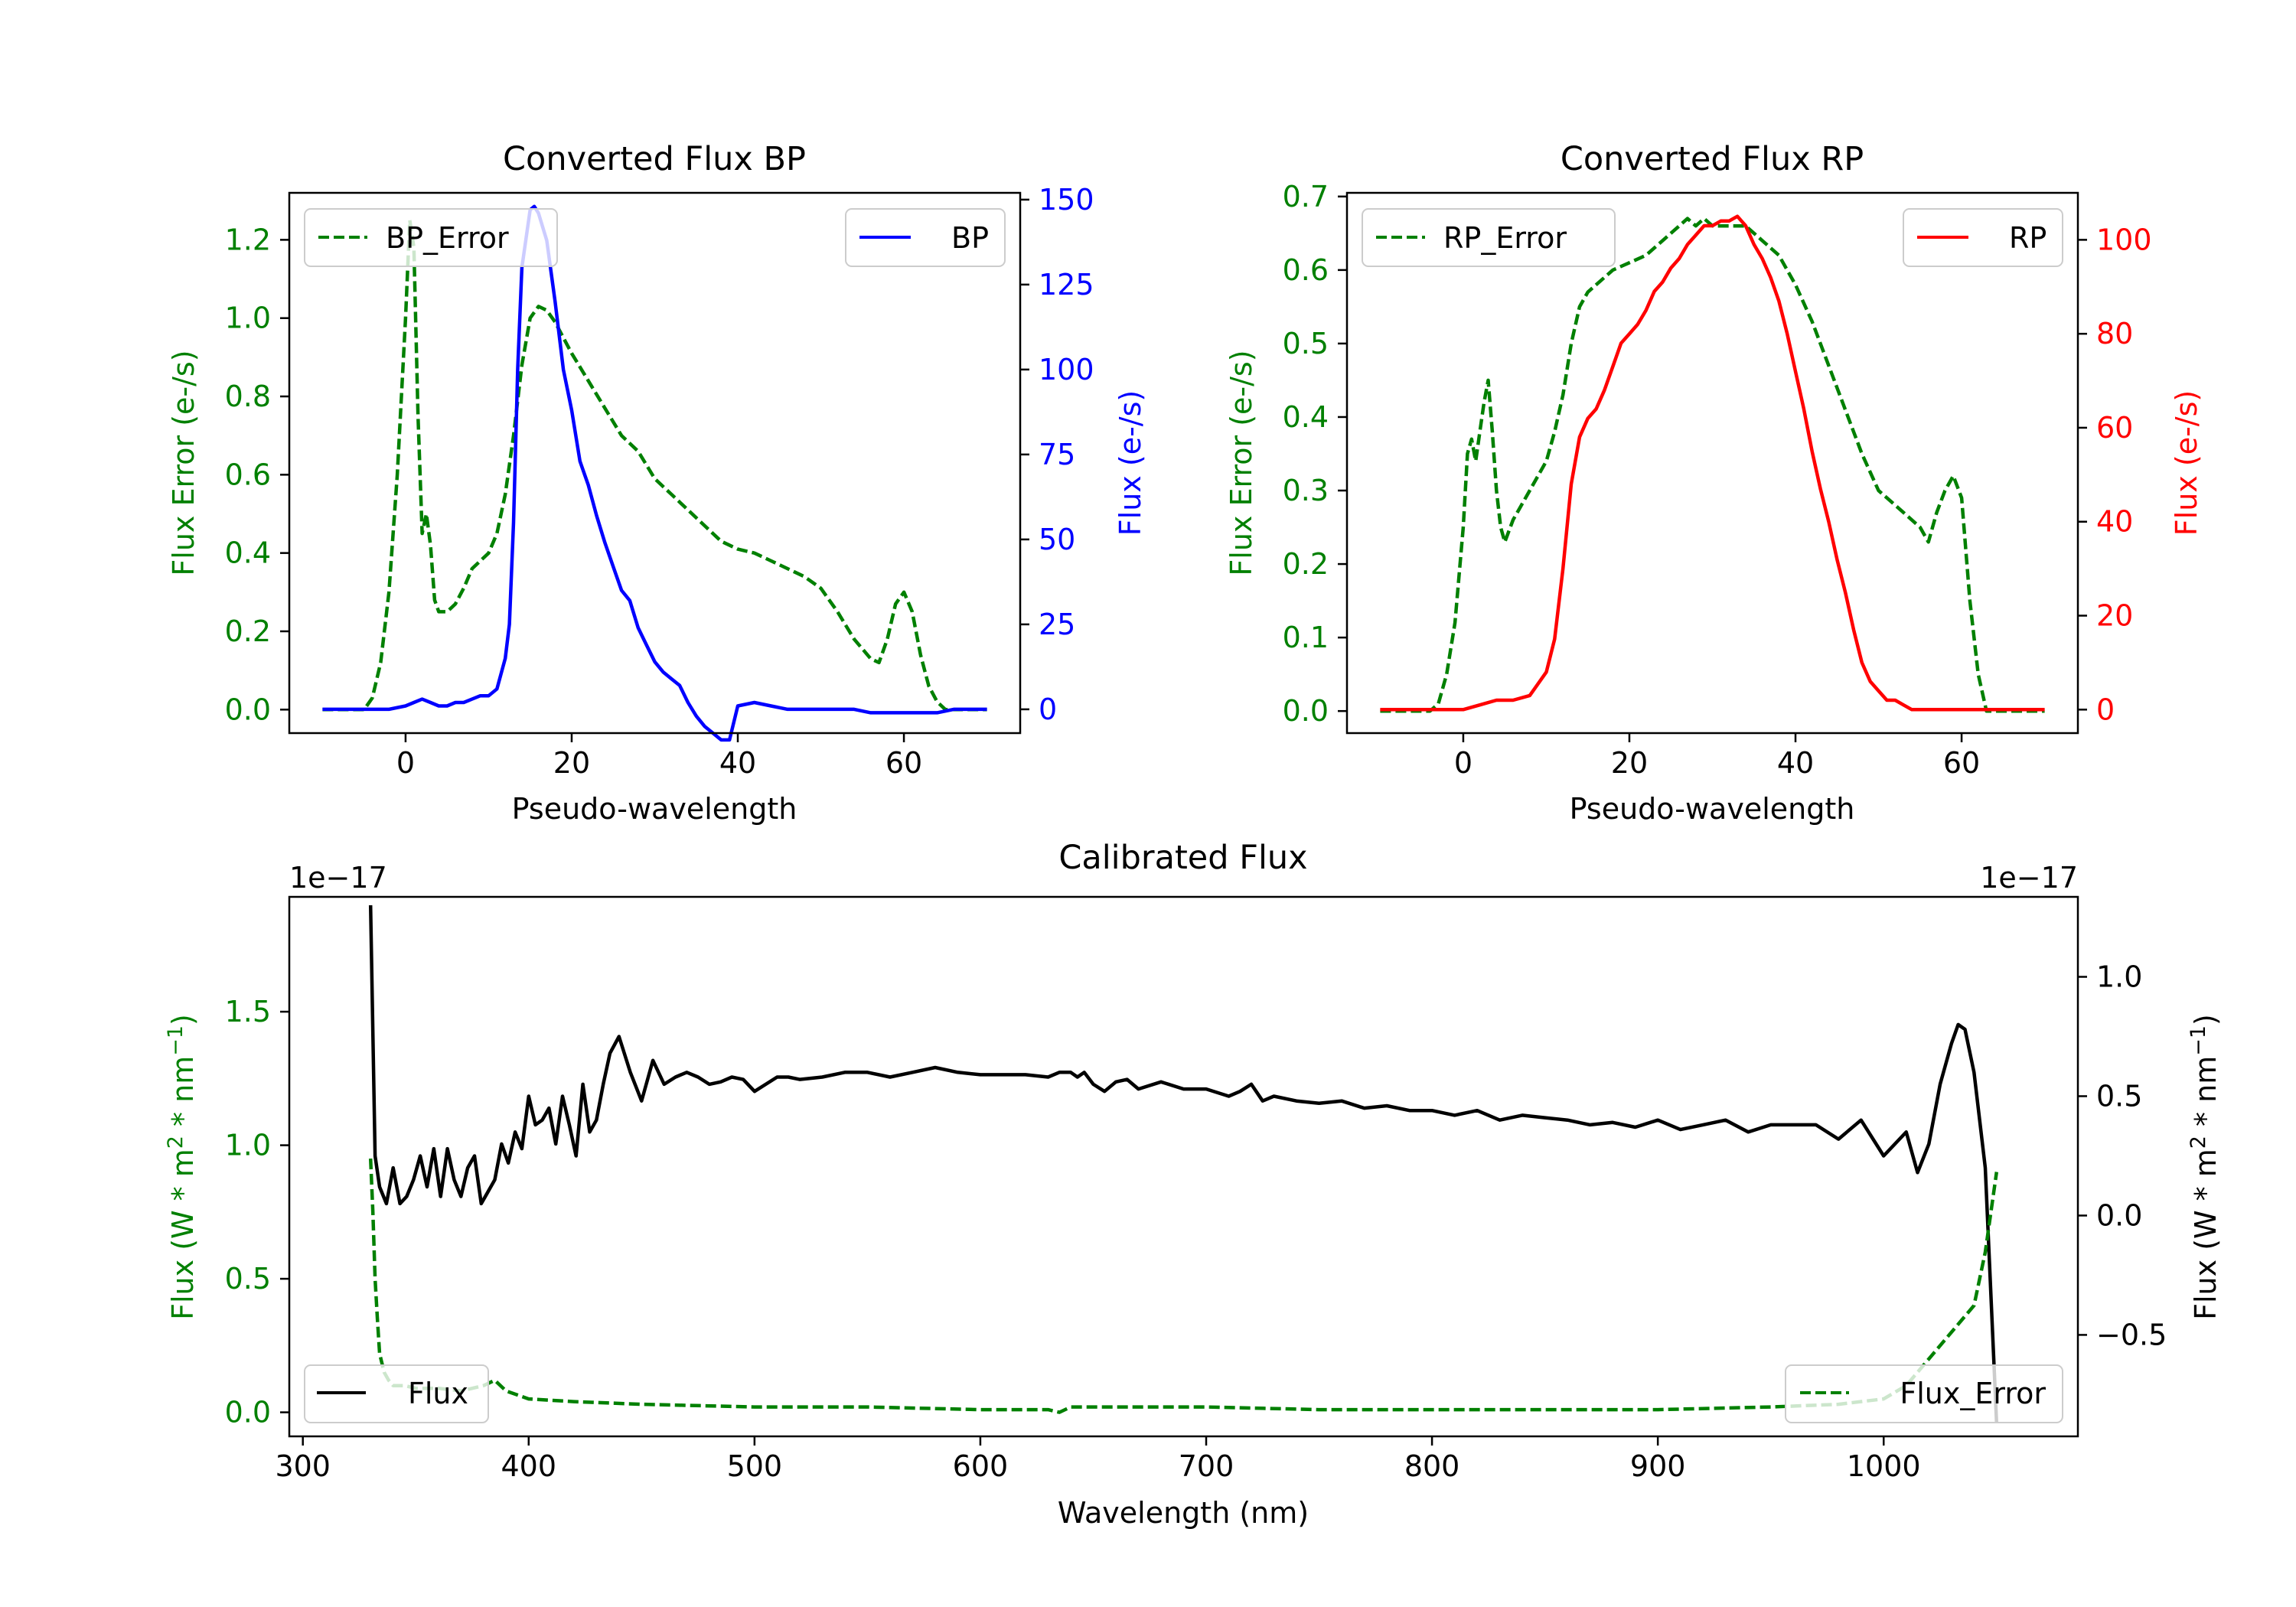 The height and width of the screenshot is (1607, 2296). Describe the element at coordinates (2119, 977) in the screenshot. I see `calibrated-y-right-tick-label: 1.0` at that location.